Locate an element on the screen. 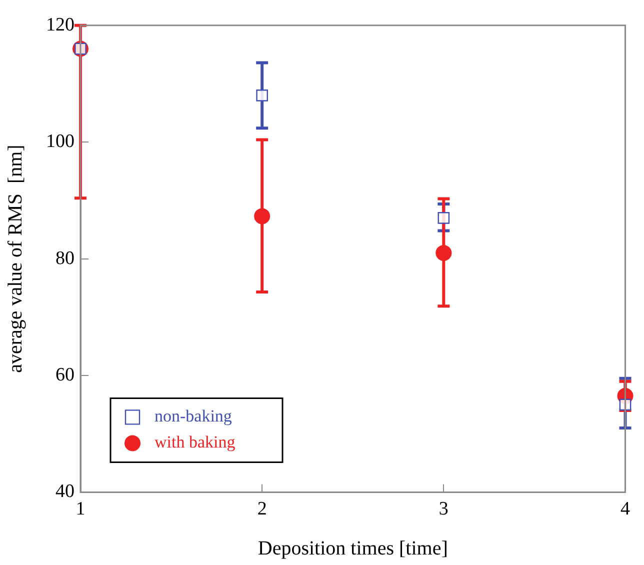 The height and width of the screenshot is (565, 644). legend-label: with baking is located at coordinates (195, 442).